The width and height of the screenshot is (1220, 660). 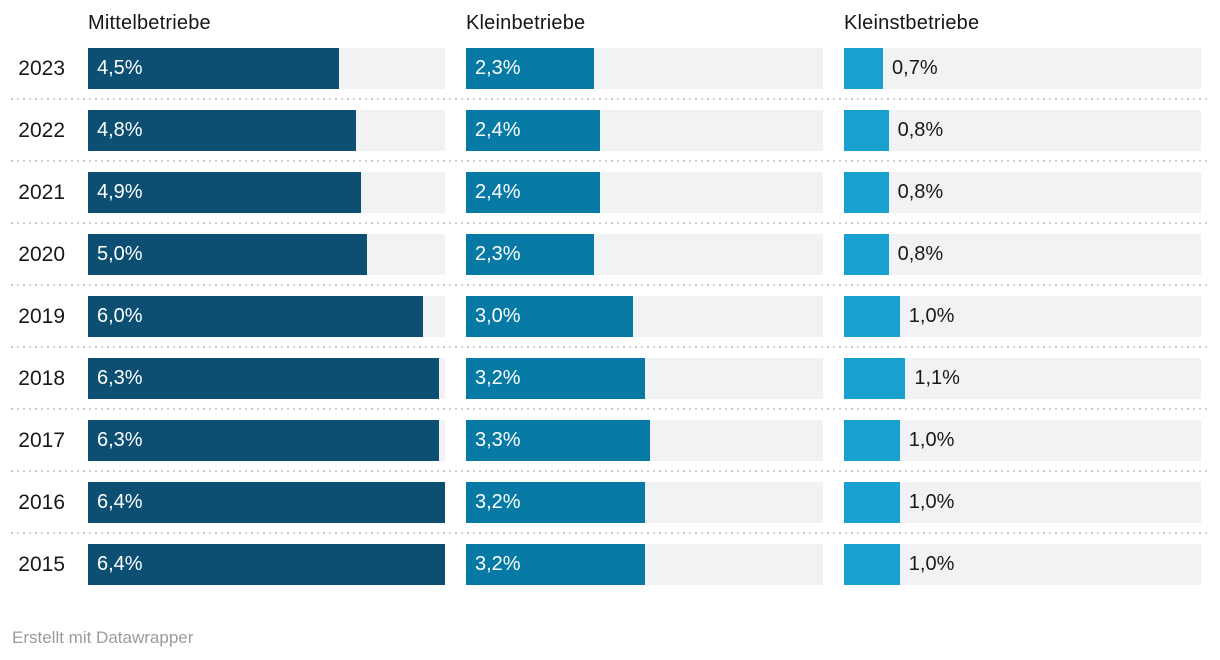 What do you see at coordinates (120, 254) in the screenshot?
I see `bar-value-label: 5,0%` at bounding box center [120, 254].